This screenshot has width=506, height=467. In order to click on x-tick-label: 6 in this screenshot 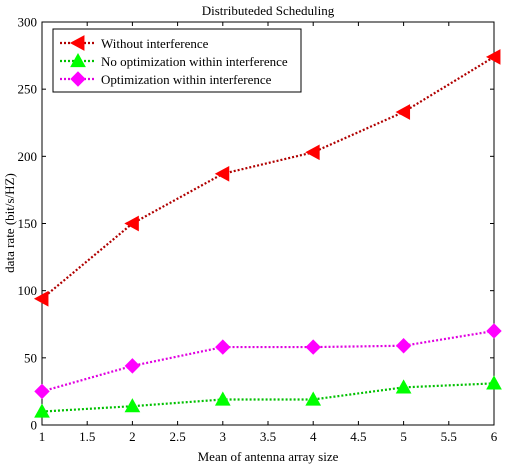, I will do `click(494, 436)`.